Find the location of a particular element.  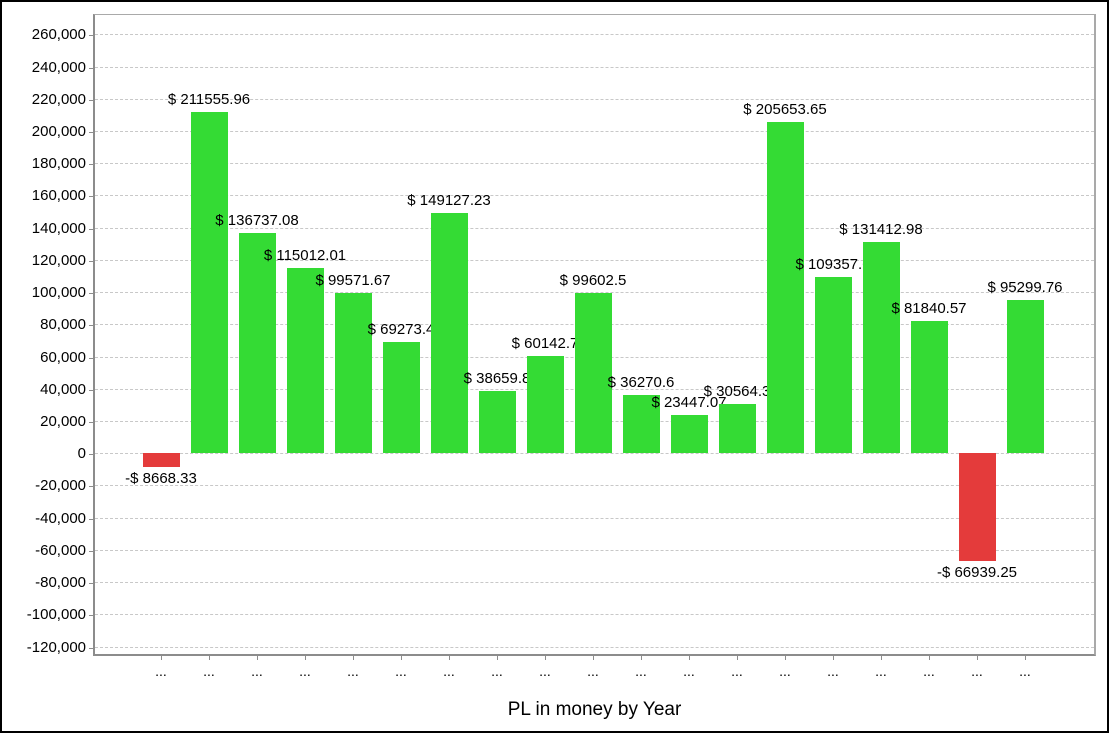

y-axis-label: -40,000 is located at coordinates (60, 518).